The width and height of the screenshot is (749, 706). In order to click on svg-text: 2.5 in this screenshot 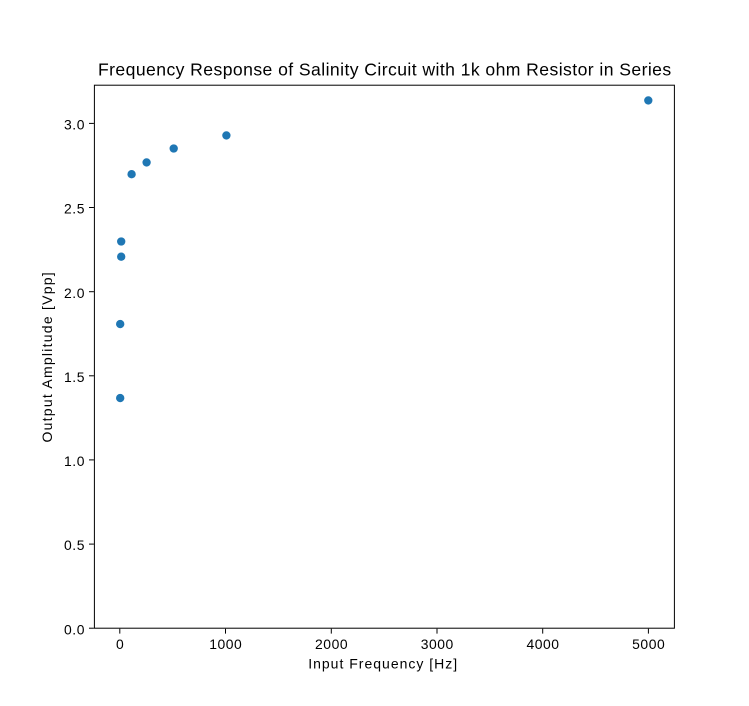, I will do `click(74, 209)`.